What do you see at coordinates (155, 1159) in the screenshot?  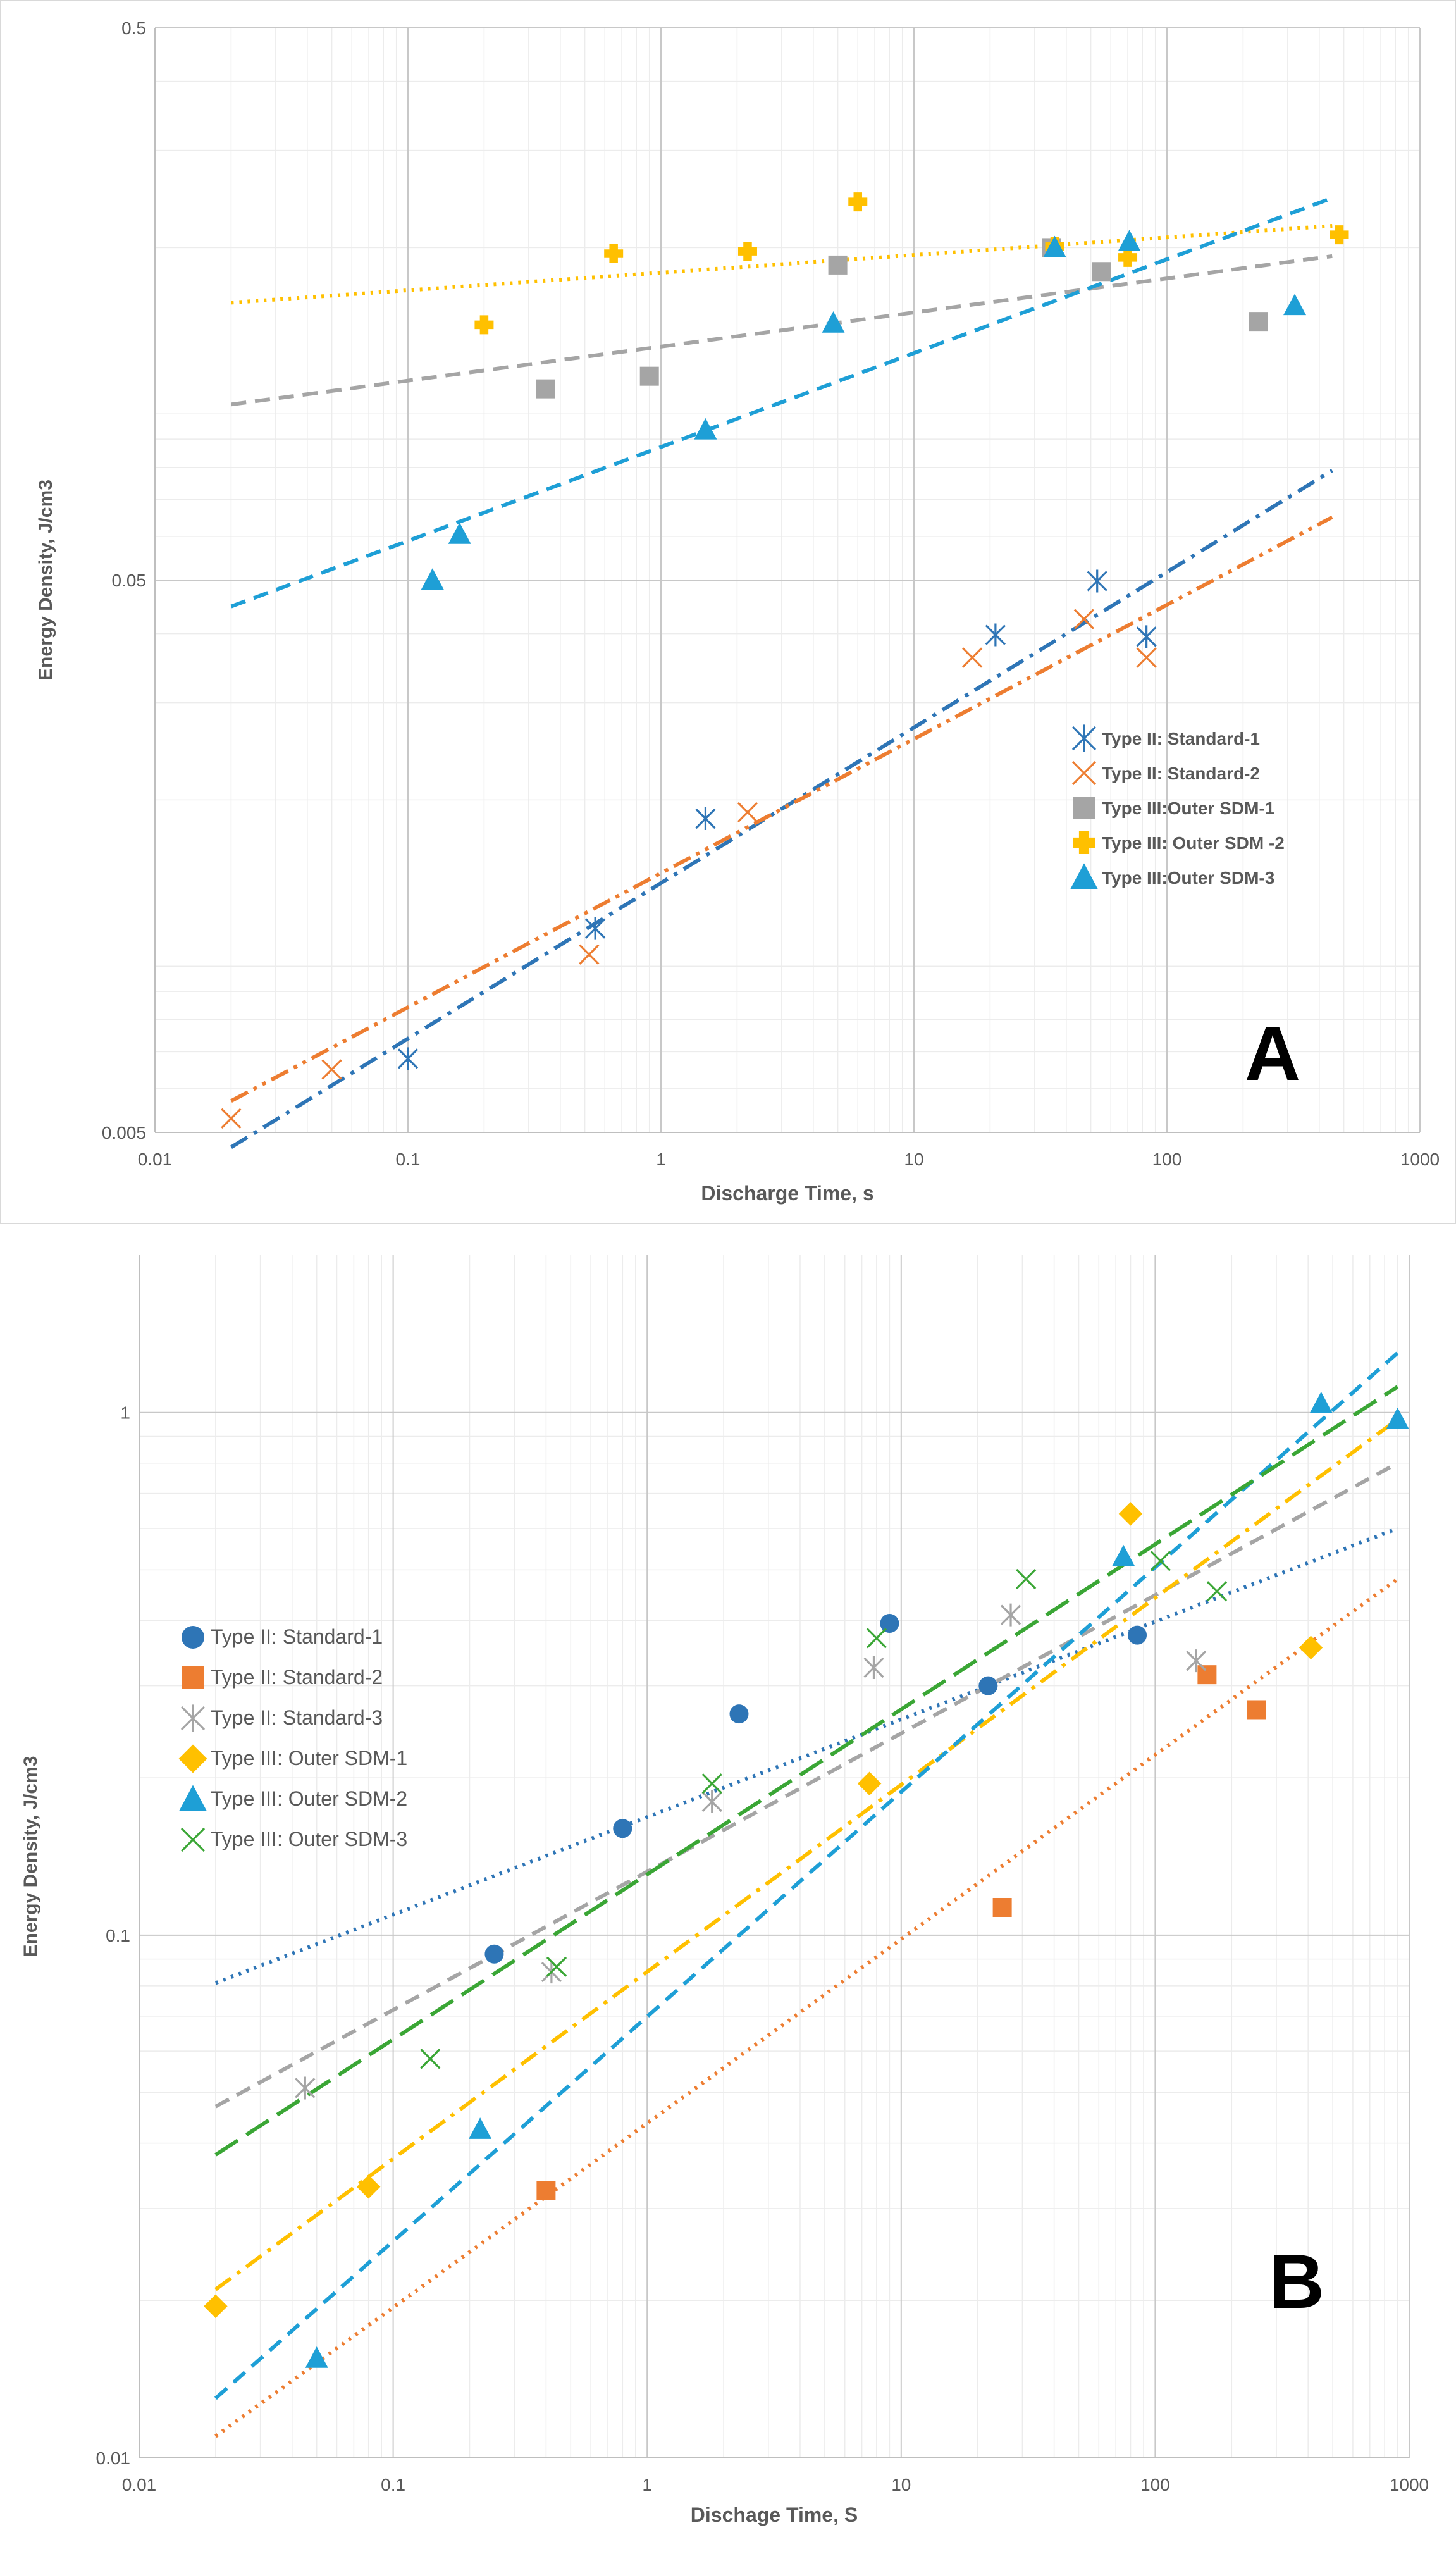 I see `chart-a-x-tick-label: 0.01` at bounding box center [155, 1159].